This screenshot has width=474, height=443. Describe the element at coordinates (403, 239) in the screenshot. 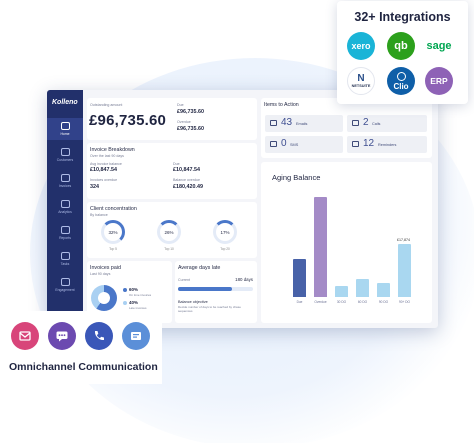

I see `bar-annotation: £17,874` at that location.